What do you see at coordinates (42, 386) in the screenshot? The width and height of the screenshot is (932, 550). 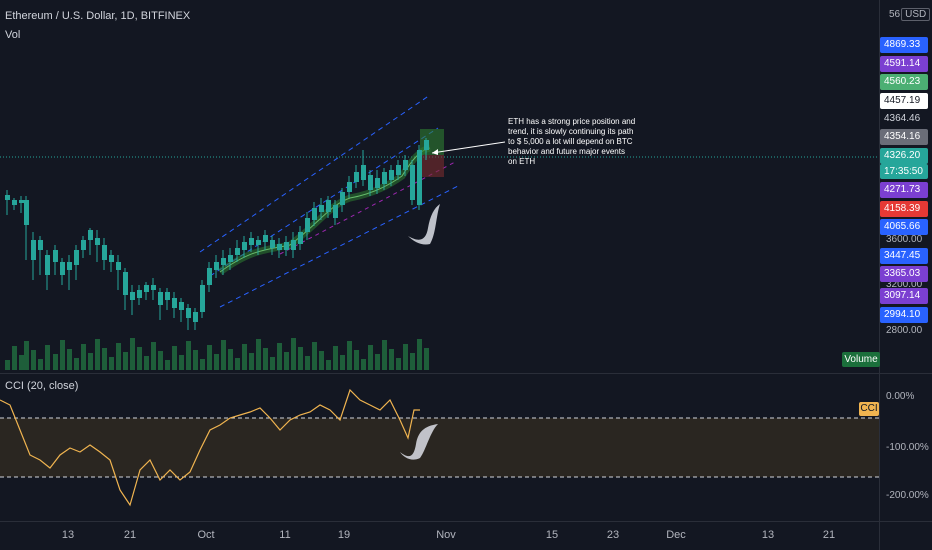 I see `cci-indicator-title: CCI (20, close)` at bounding box center [42, 386].